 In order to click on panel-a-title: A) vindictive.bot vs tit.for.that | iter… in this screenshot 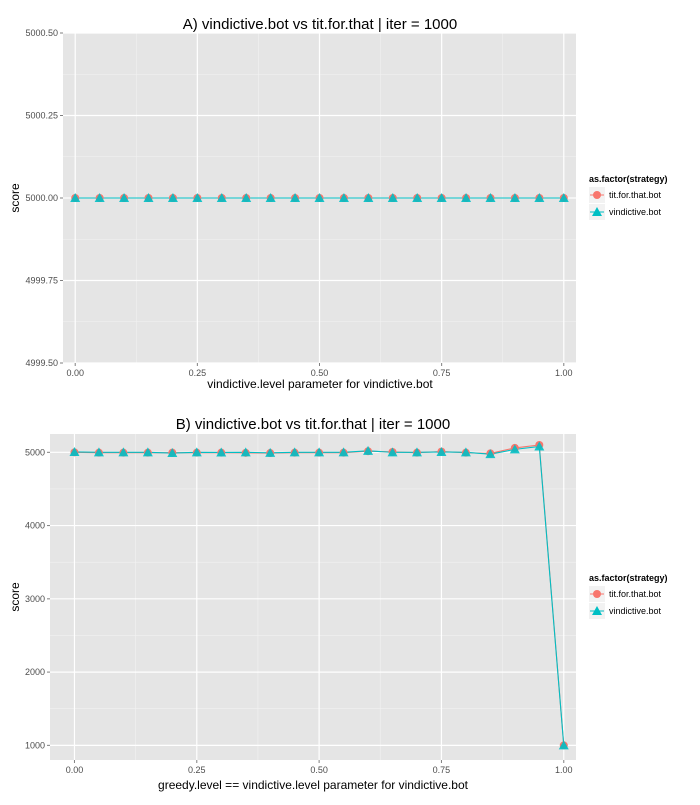, I will do `click(320, 24)`.